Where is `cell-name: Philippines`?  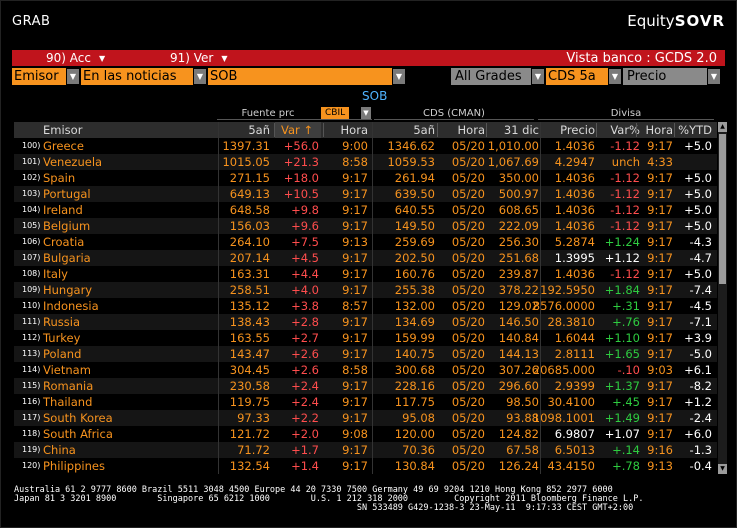 cell-name: Philippines is located at coordinates (74, 466).